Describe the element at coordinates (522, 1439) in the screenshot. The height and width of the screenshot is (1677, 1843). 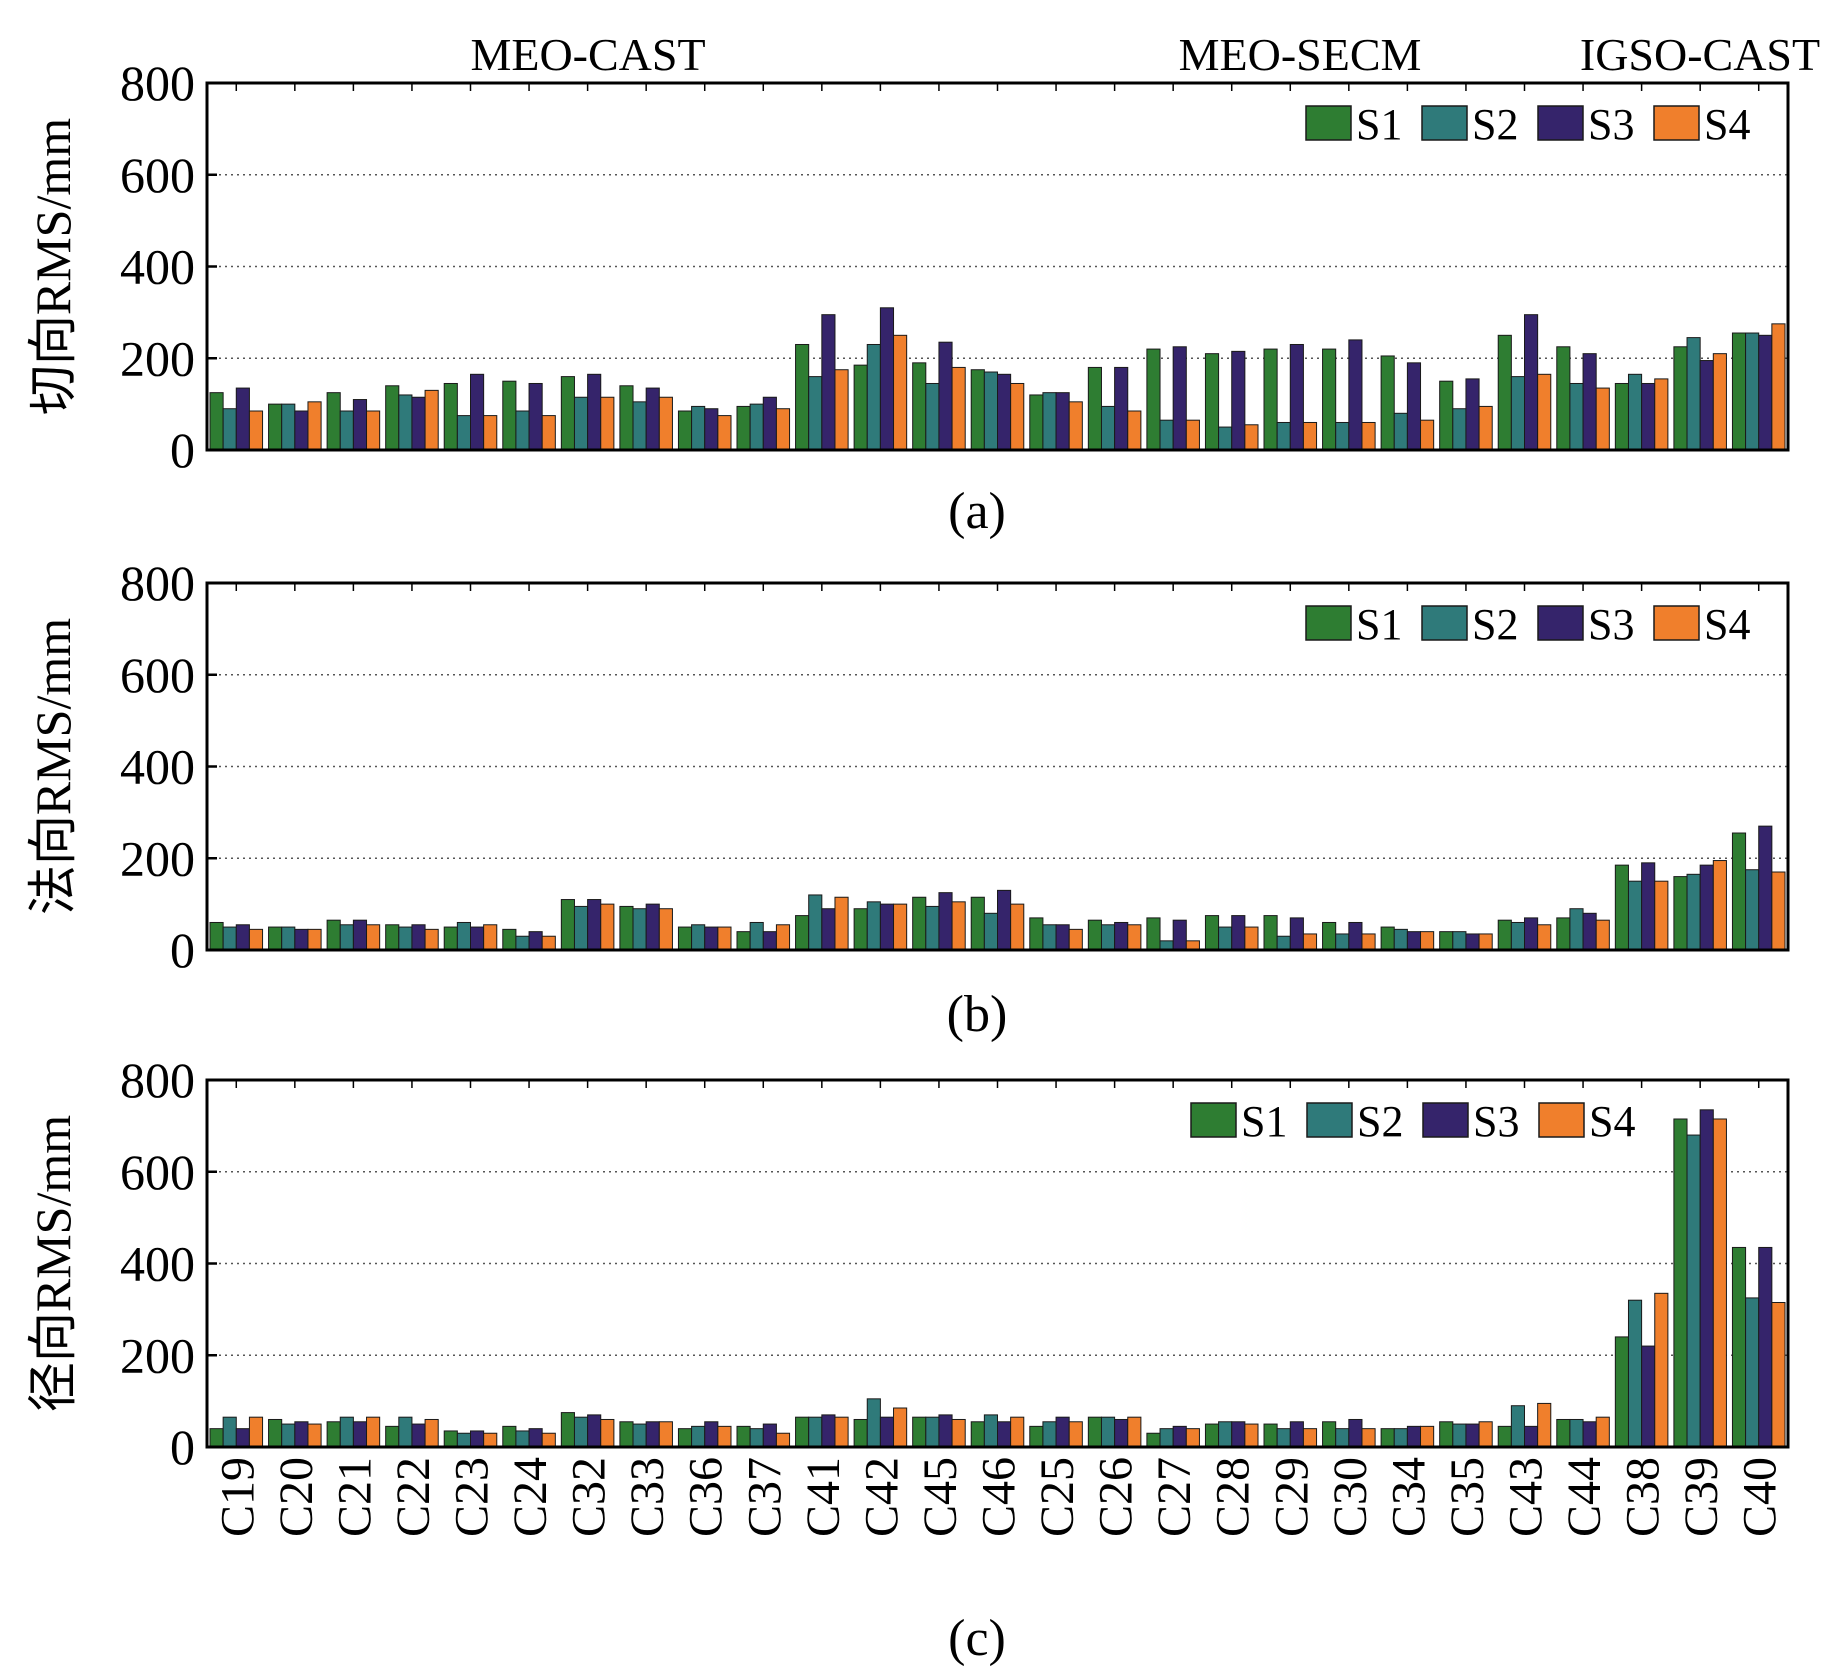
I see `bar-s2-c24` at that location.